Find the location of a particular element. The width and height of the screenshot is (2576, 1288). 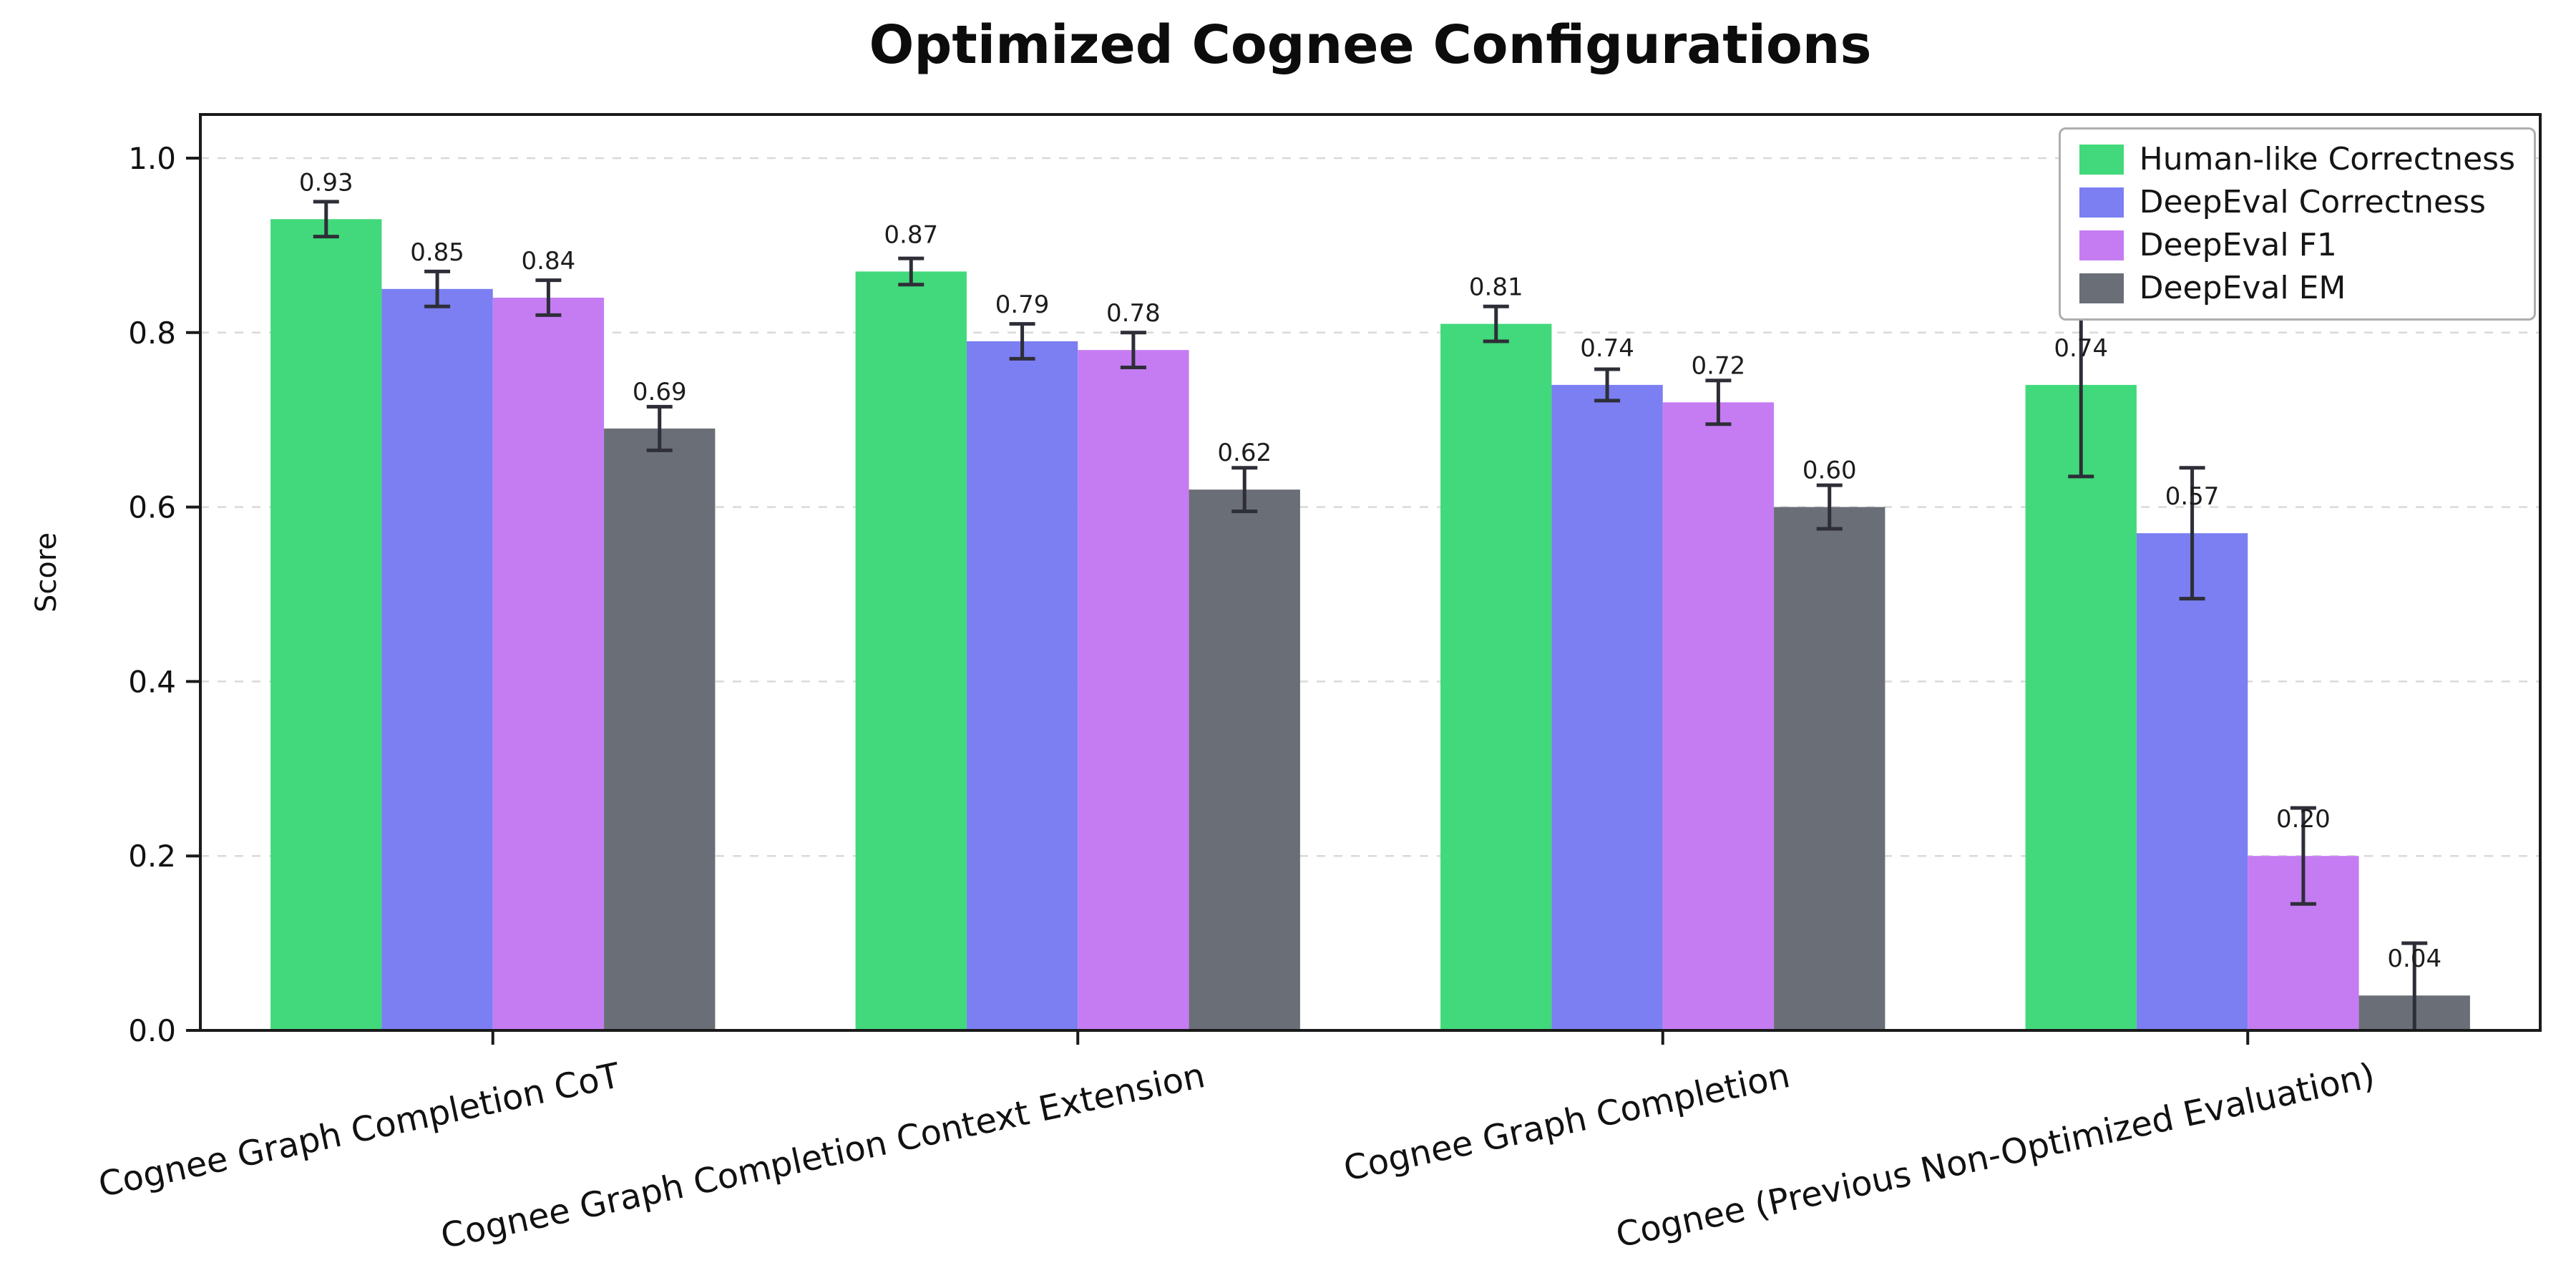

value-label: 0.60 is located at coordinates (1830, 471).